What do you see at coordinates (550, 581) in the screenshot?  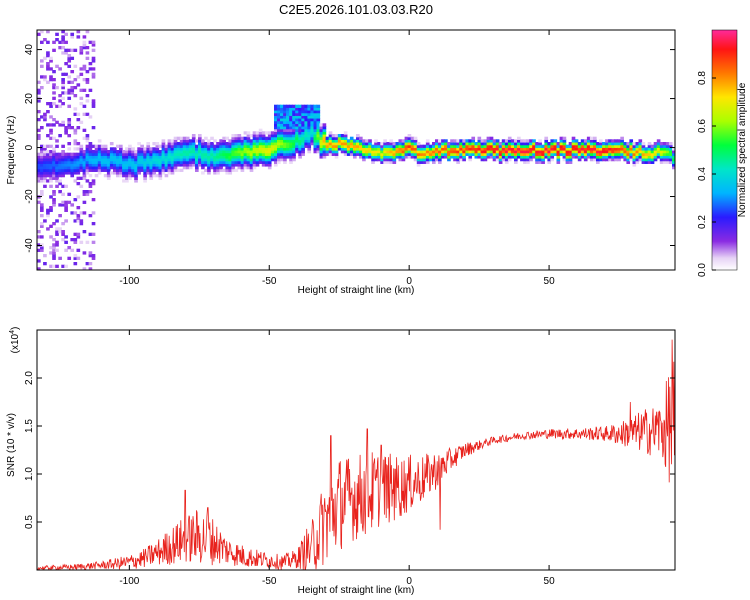 I see `snr-x-tick-label: 50` at bounding box center [550, 581].